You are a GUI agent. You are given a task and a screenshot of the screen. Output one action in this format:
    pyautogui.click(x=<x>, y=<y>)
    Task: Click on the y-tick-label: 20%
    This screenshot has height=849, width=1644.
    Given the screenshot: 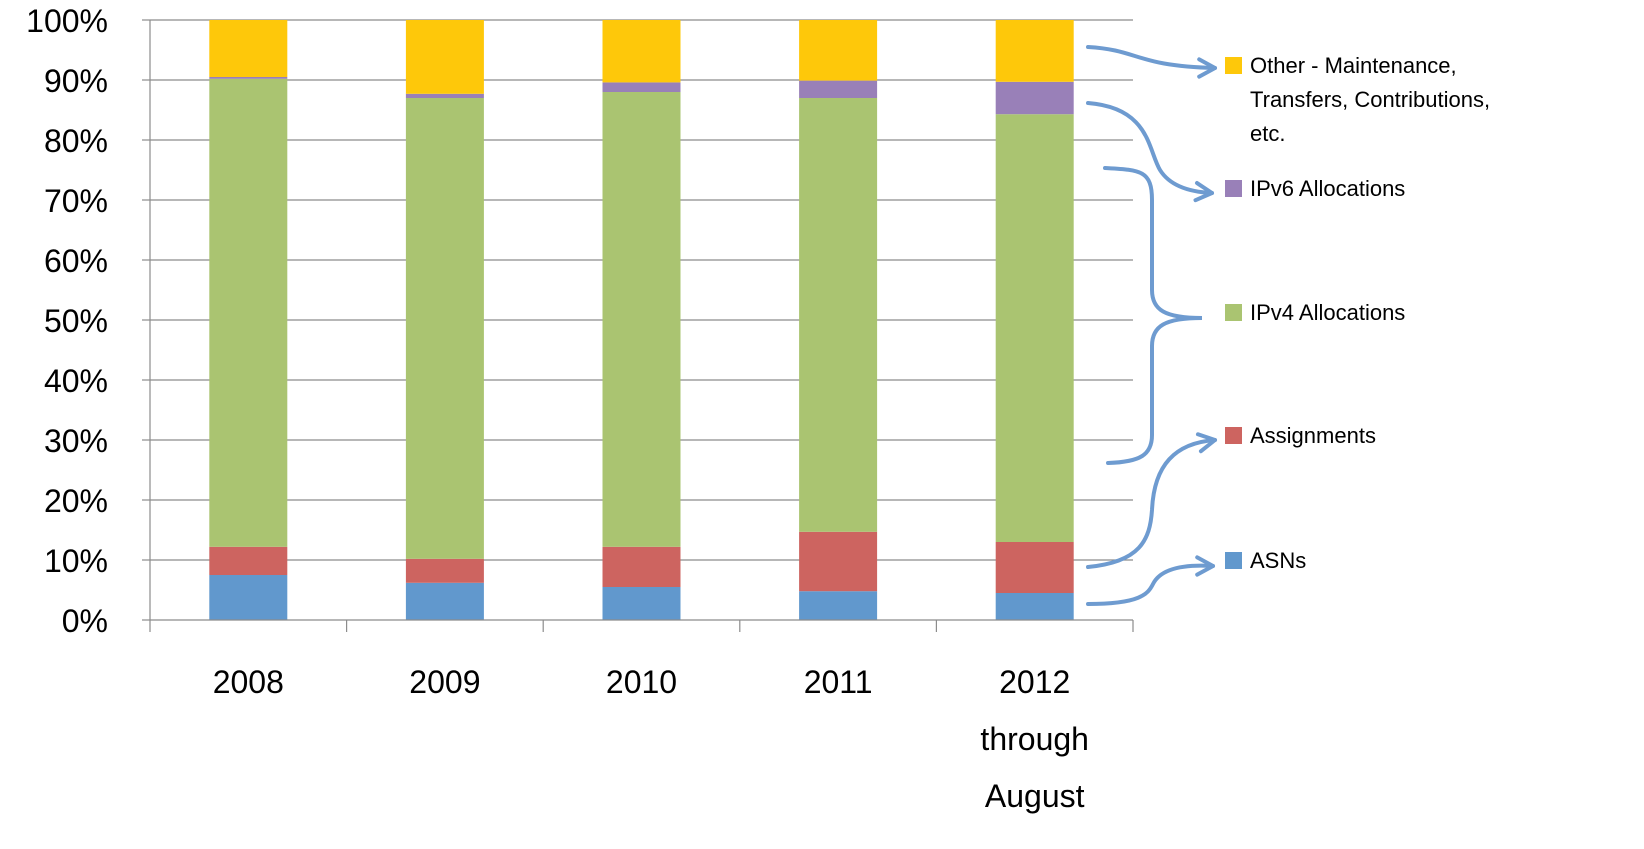 What is the action you would take?
    pyautogui.click(x=76, y=501)
    